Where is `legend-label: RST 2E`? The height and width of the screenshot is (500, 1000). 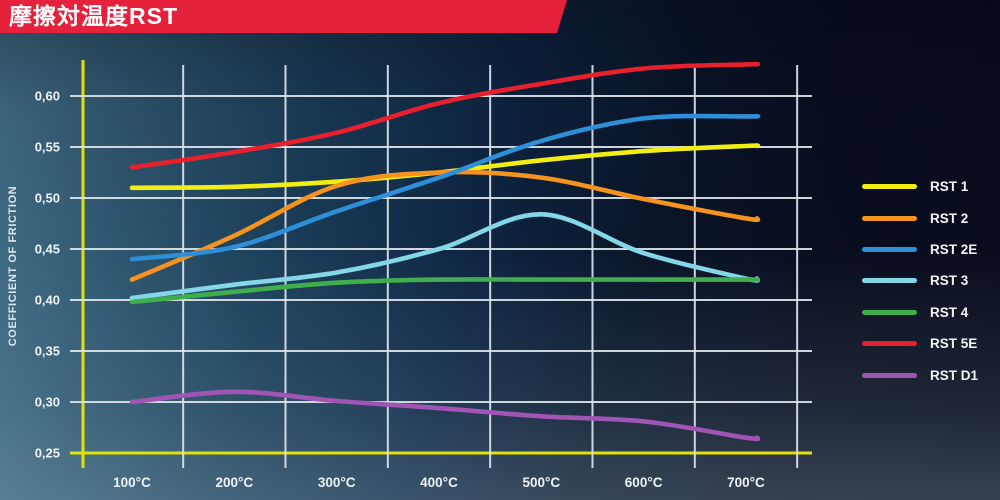 legend-label: RST 2E is located at coordinates (954, 249).